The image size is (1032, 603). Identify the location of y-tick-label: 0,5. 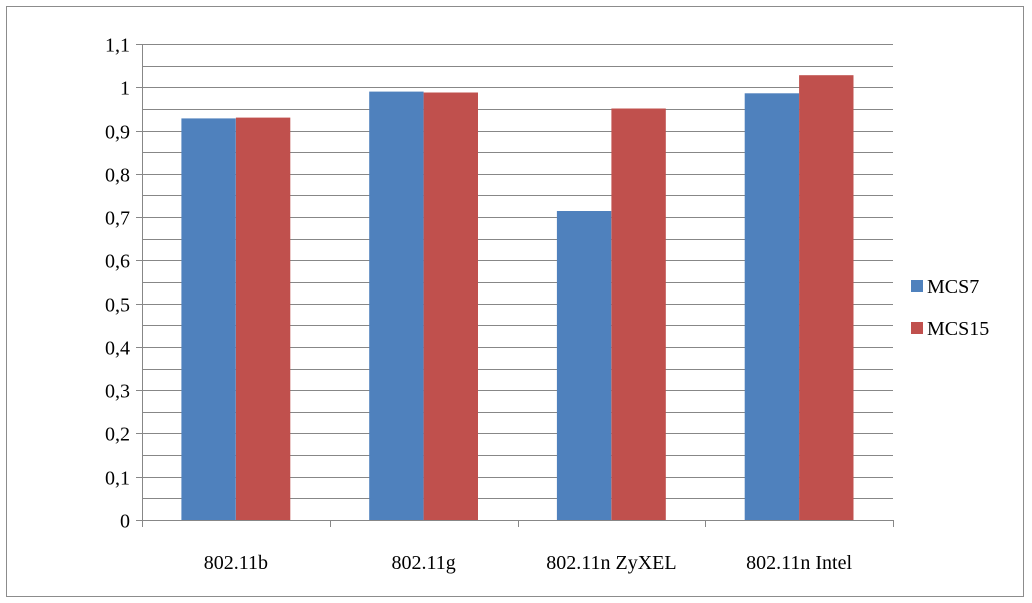
(117, 306).